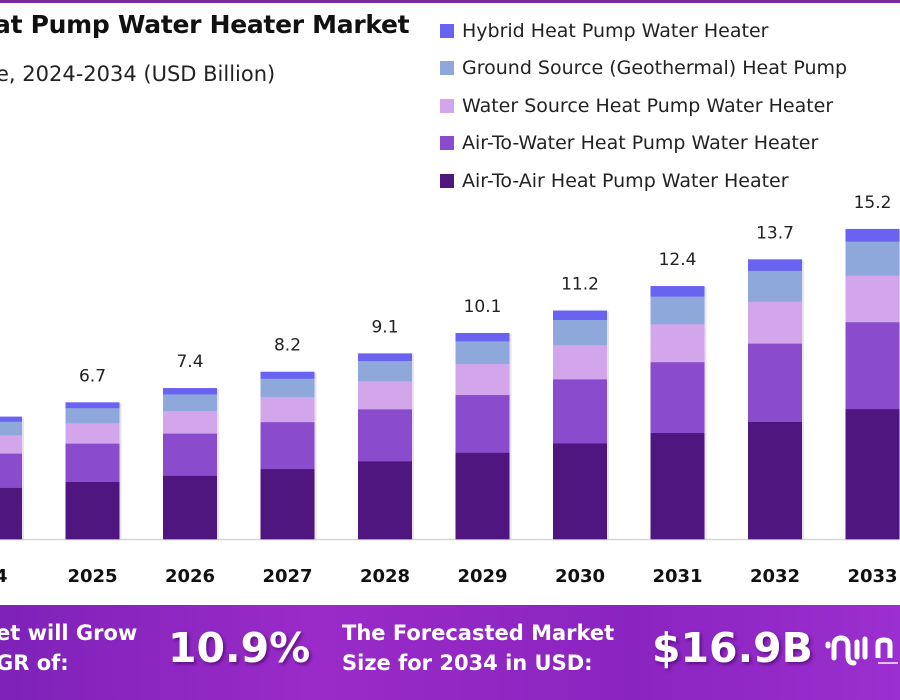 This screenshot has height=700, width=900. I want to click on x-tick-label: 2026, so click(190, 576).